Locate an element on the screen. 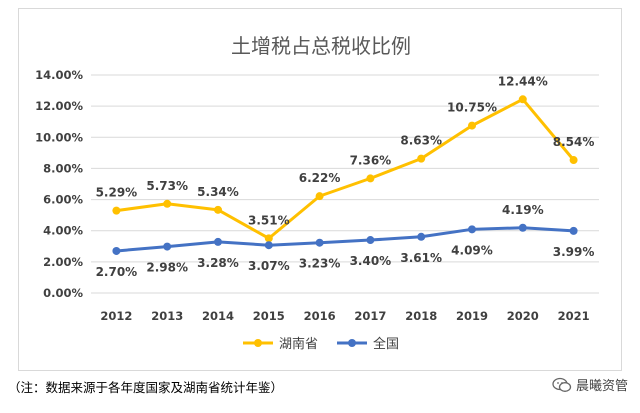 This screenshot has height=413, width=640. source-footnote: （注：数据来源于各年度国家及湖南省统计年鉴） is located at coordinates (146, 387).